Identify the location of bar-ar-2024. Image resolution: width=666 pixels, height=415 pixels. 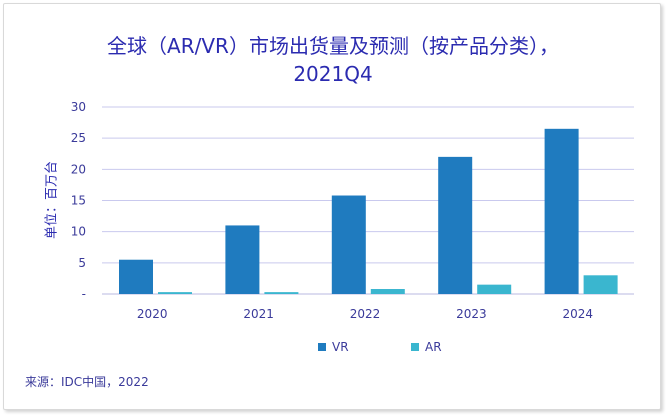
(600, 284).